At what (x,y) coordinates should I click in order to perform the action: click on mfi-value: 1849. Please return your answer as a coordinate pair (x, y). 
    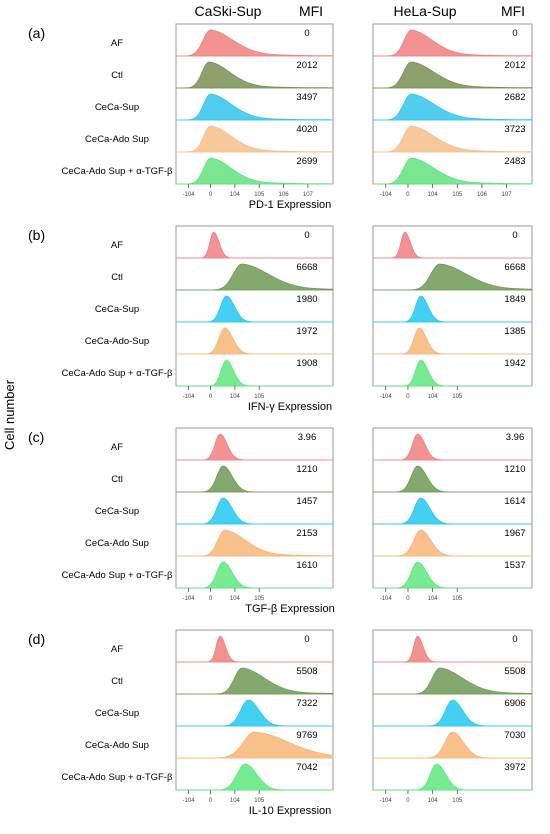
    Looking at the image, I should click on (514, 299).